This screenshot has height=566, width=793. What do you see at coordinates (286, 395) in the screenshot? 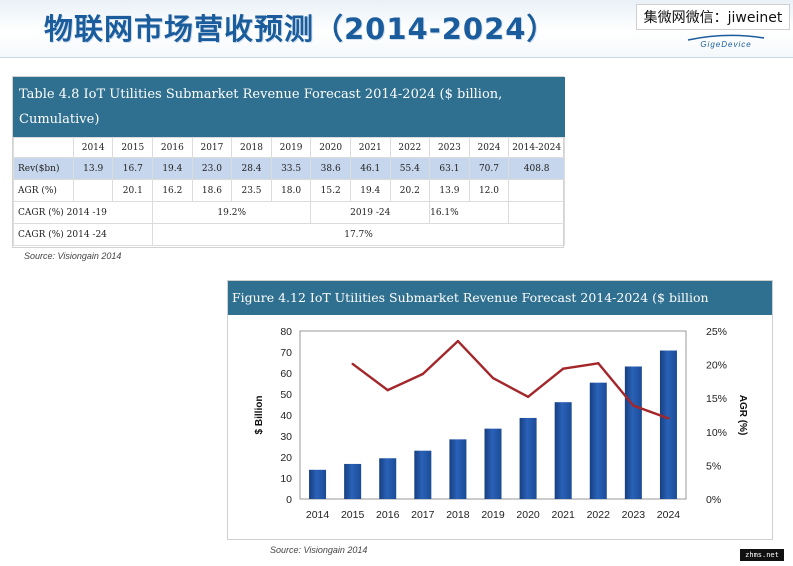
I see `y-tick-label: 50` at bounding box center [286, 395].